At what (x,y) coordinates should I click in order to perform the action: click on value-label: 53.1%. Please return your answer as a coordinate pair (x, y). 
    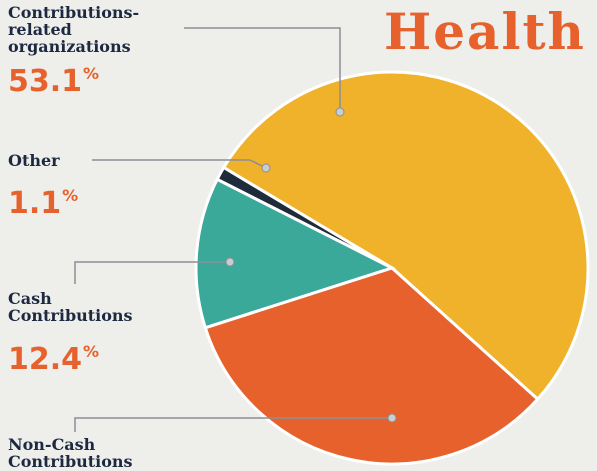
    Looking at the image, I should click on (53, 78).